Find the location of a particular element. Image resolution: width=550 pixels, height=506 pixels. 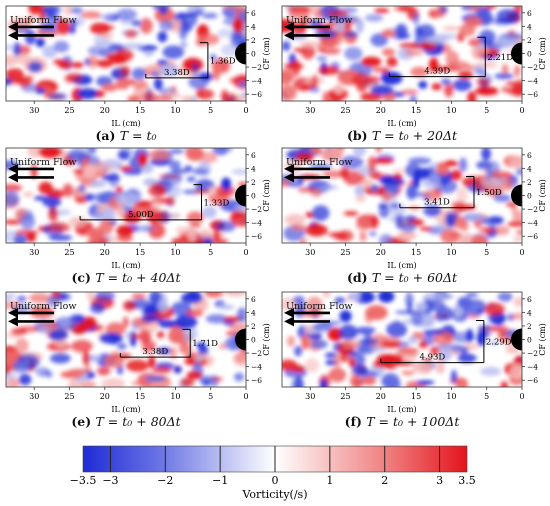

x-tick-label: 5 is located at coordinates (486, 396).